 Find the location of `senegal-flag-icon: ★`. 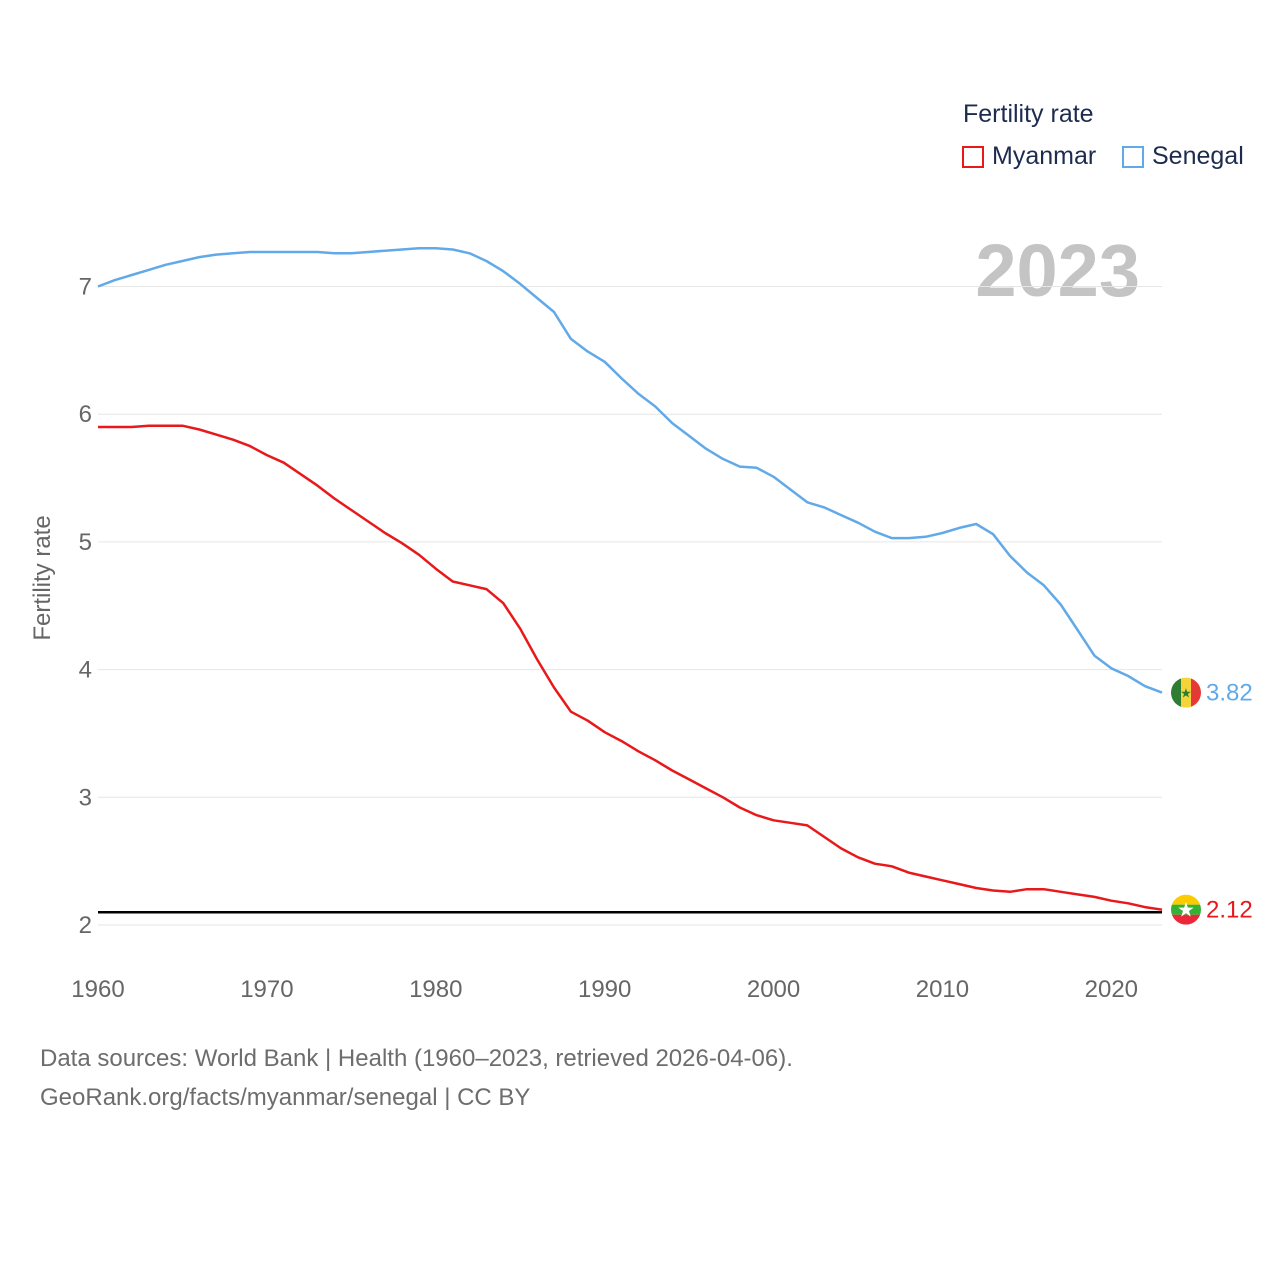

senegal-flag-icon: ★ is located at coordinates (1186, 692).